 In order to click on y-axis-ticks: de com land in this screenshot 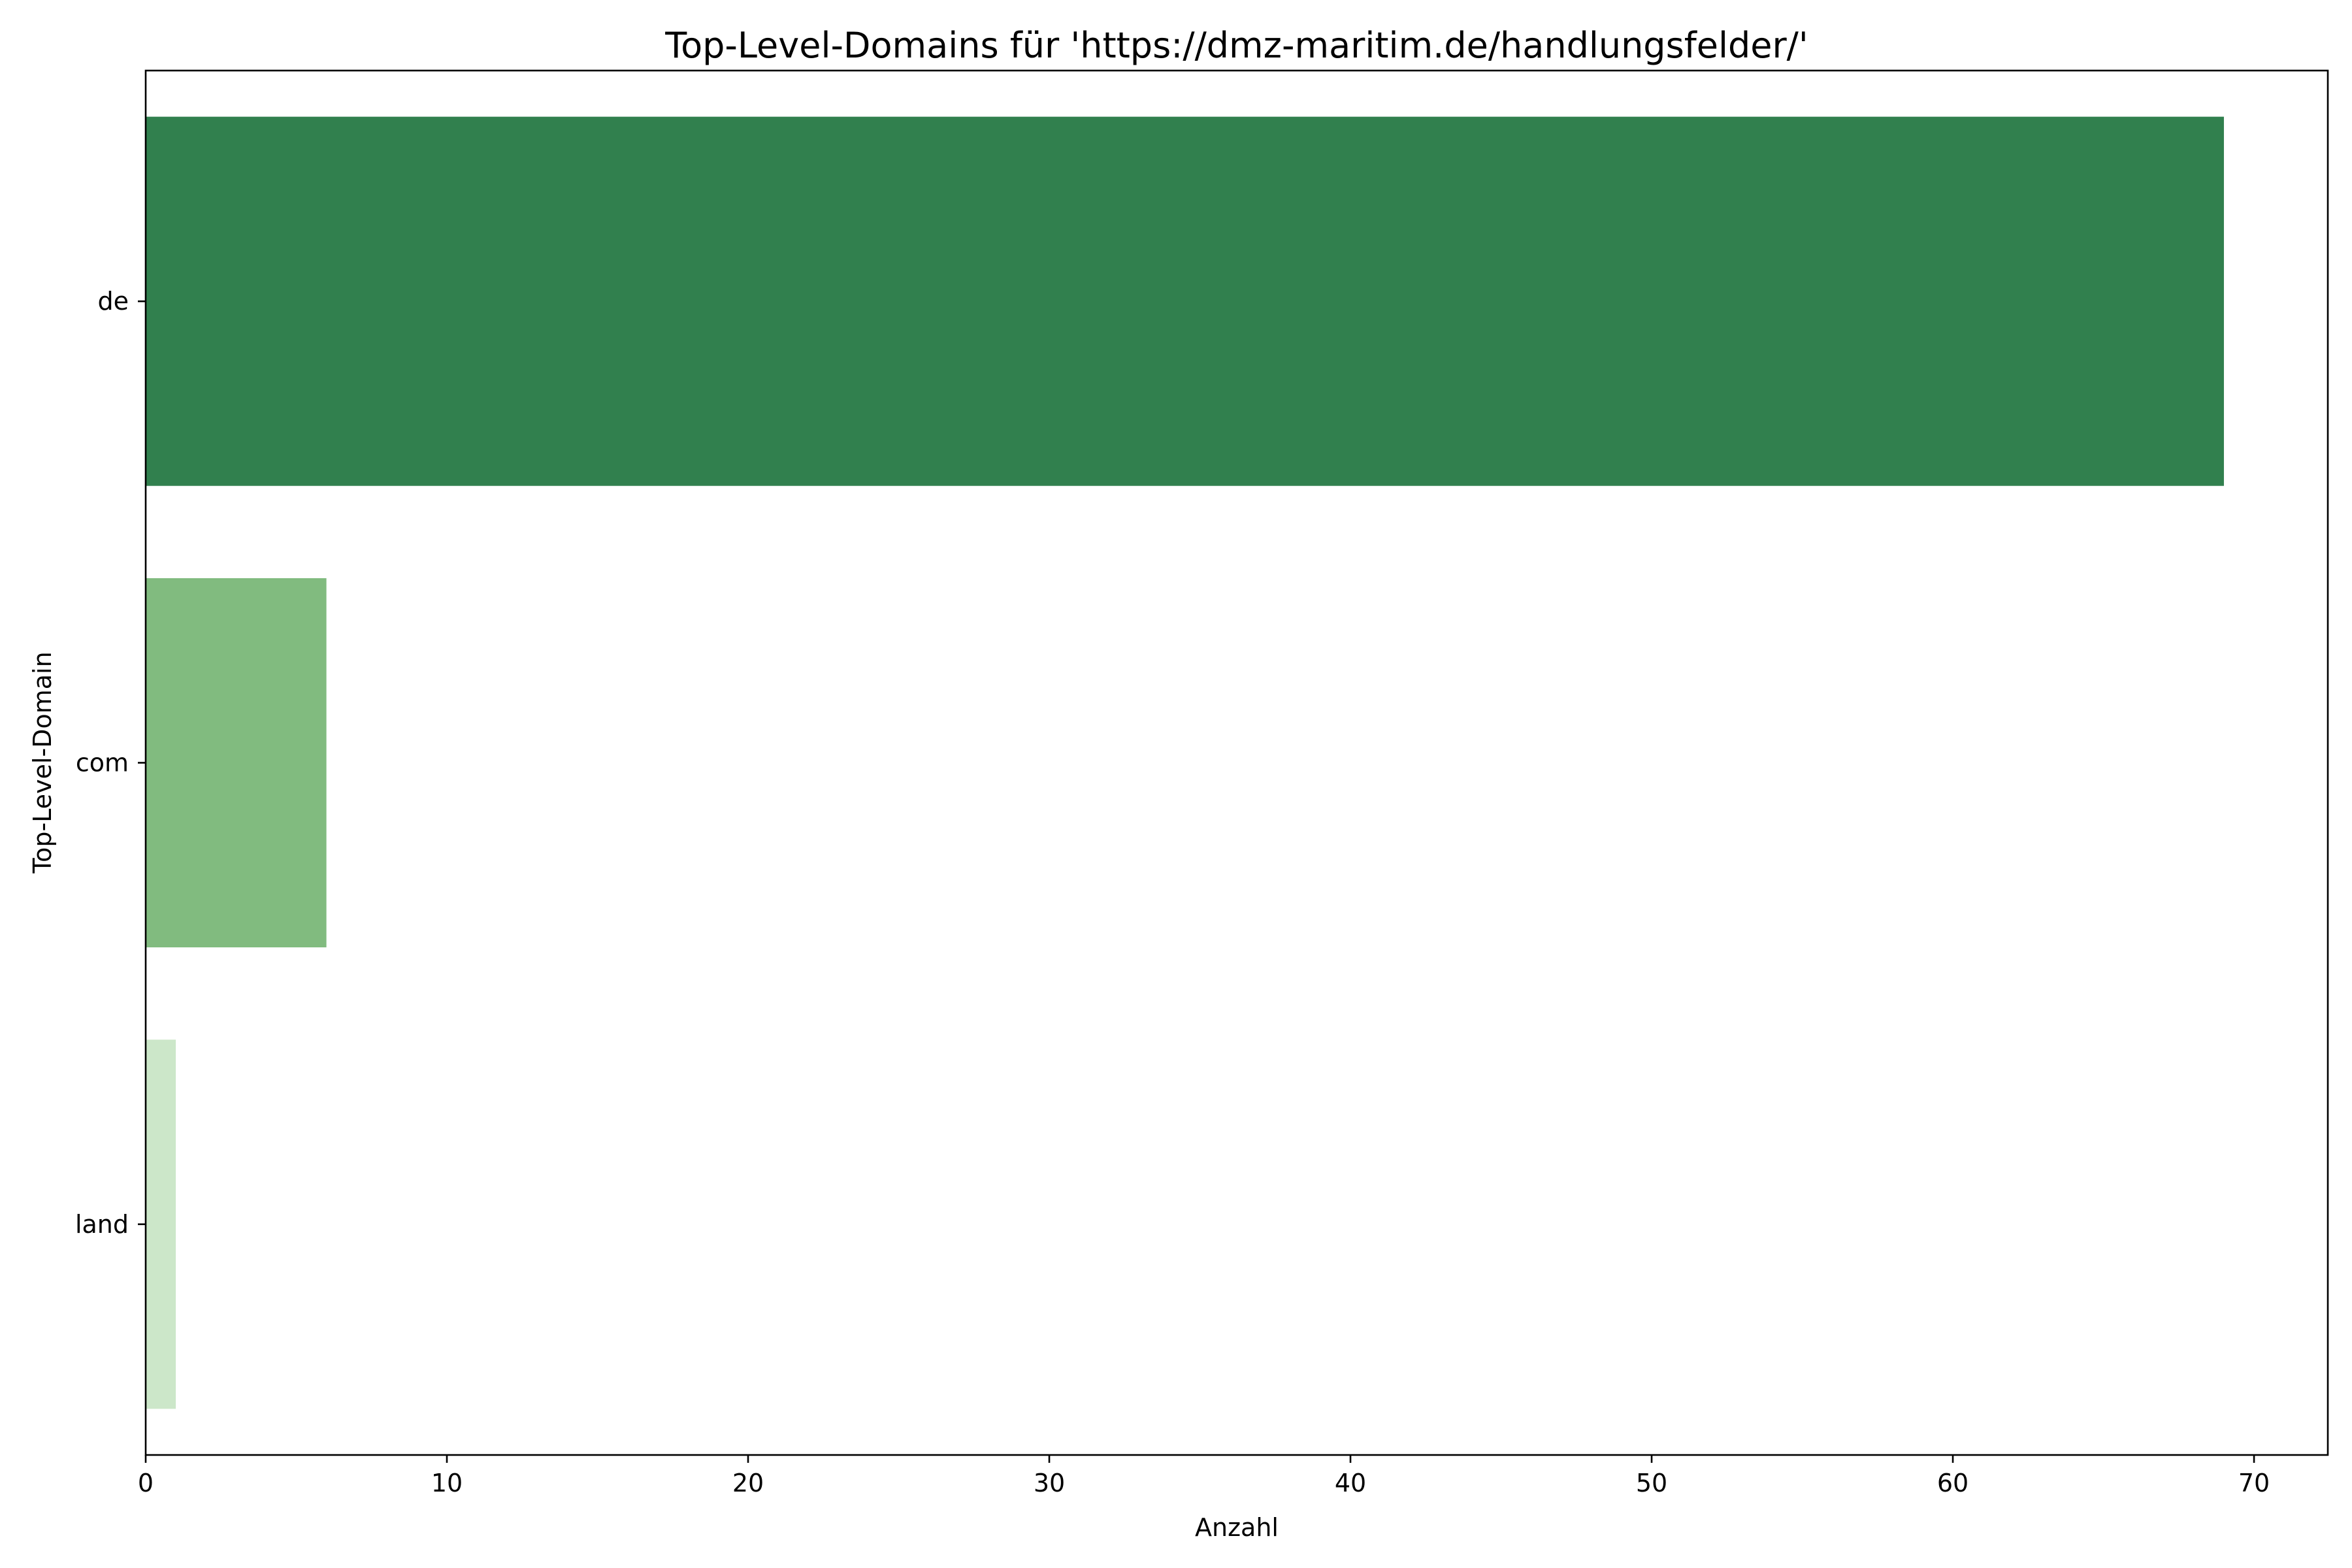, I will do `click(110, 763)`.